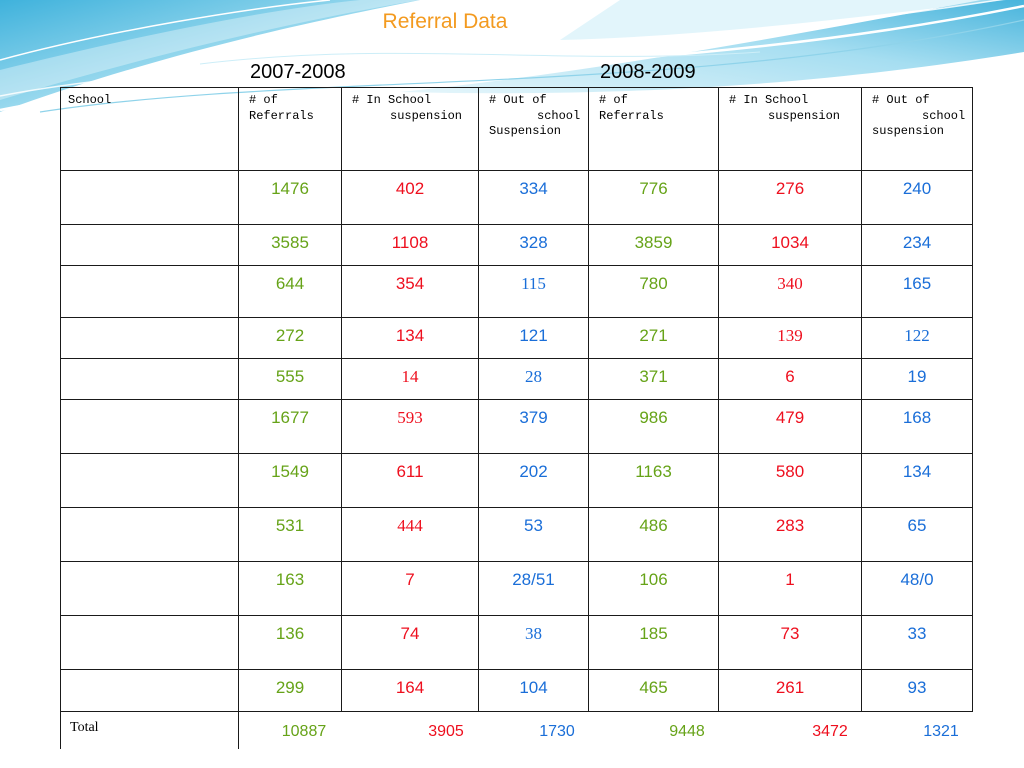 The image size is (1024, 768). What do you see at coordinates (790, 480) in the screenshot?
I see `in-school-0809-cell: 580` at bounding box center [790, 480].